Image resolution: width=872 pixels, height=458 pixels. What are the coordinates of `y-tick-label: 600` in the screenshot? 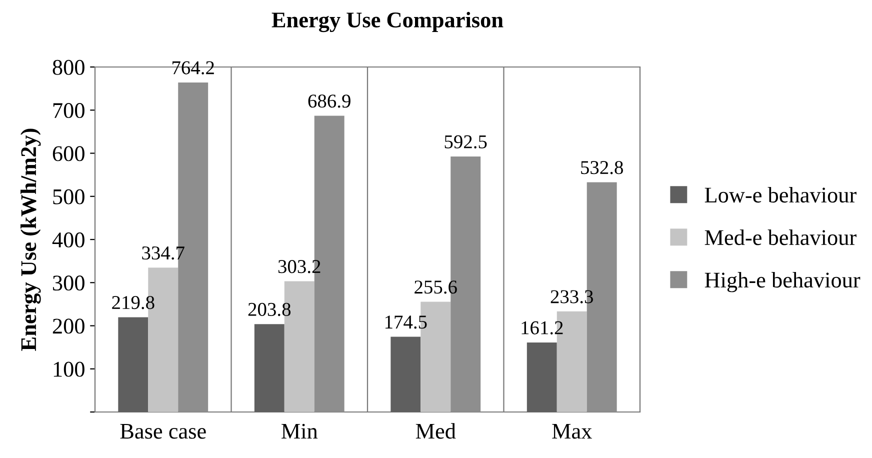 It's located at (68, 154).